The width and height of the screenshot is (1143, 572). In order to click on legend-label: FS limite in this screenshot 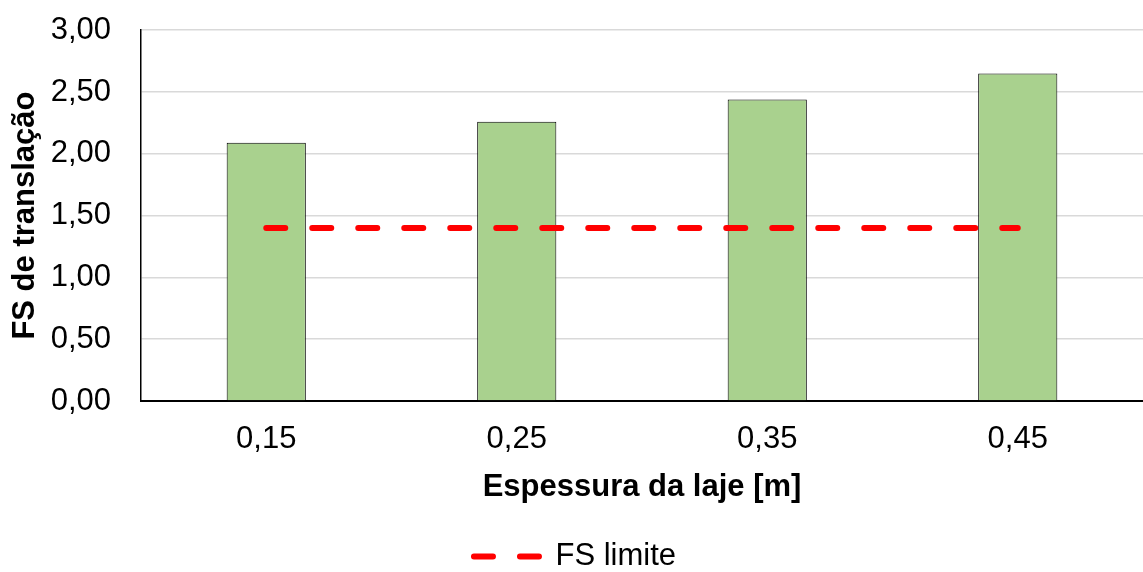, I will do `click(616, 554)`.